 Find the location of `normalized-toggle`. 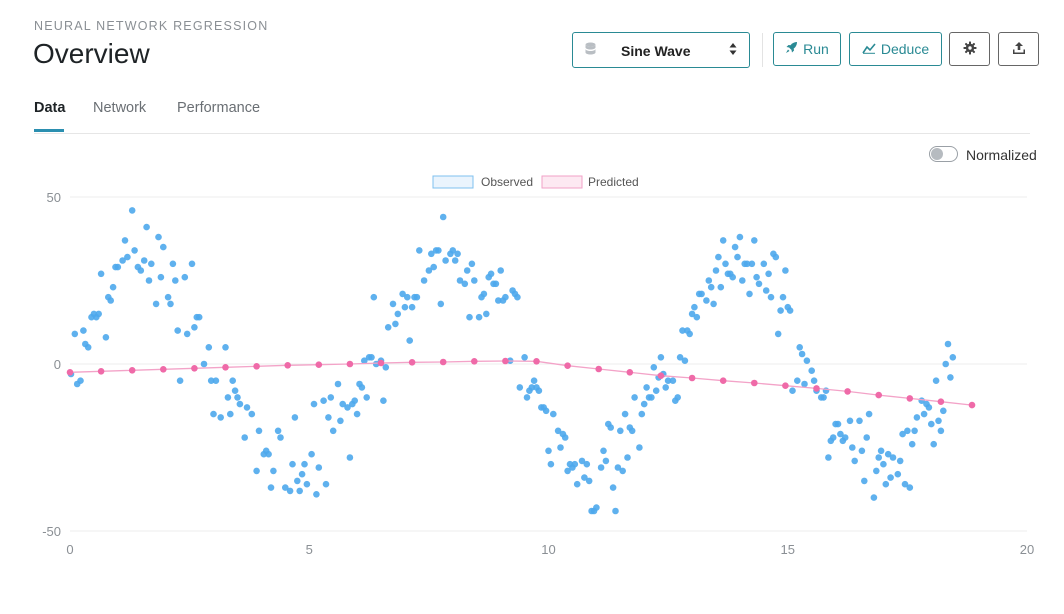

normalized-toggle is located at coordinates (943, 154).